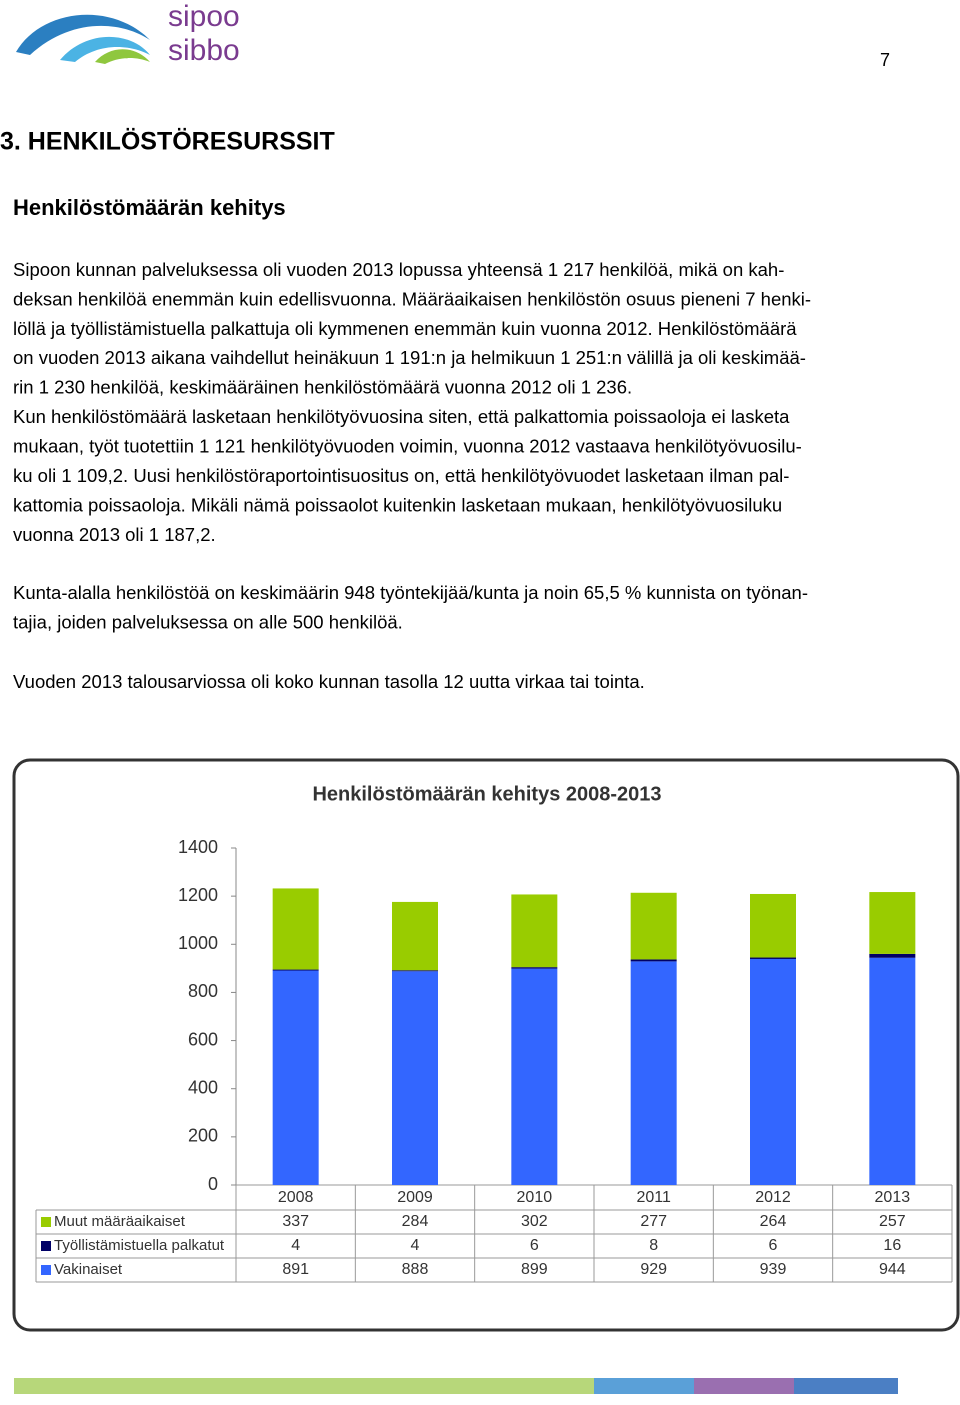  What do you see at coordinates (892, 1269) in the screenshot?
I see `table-value: 944` at bounding box center [892, 1269].